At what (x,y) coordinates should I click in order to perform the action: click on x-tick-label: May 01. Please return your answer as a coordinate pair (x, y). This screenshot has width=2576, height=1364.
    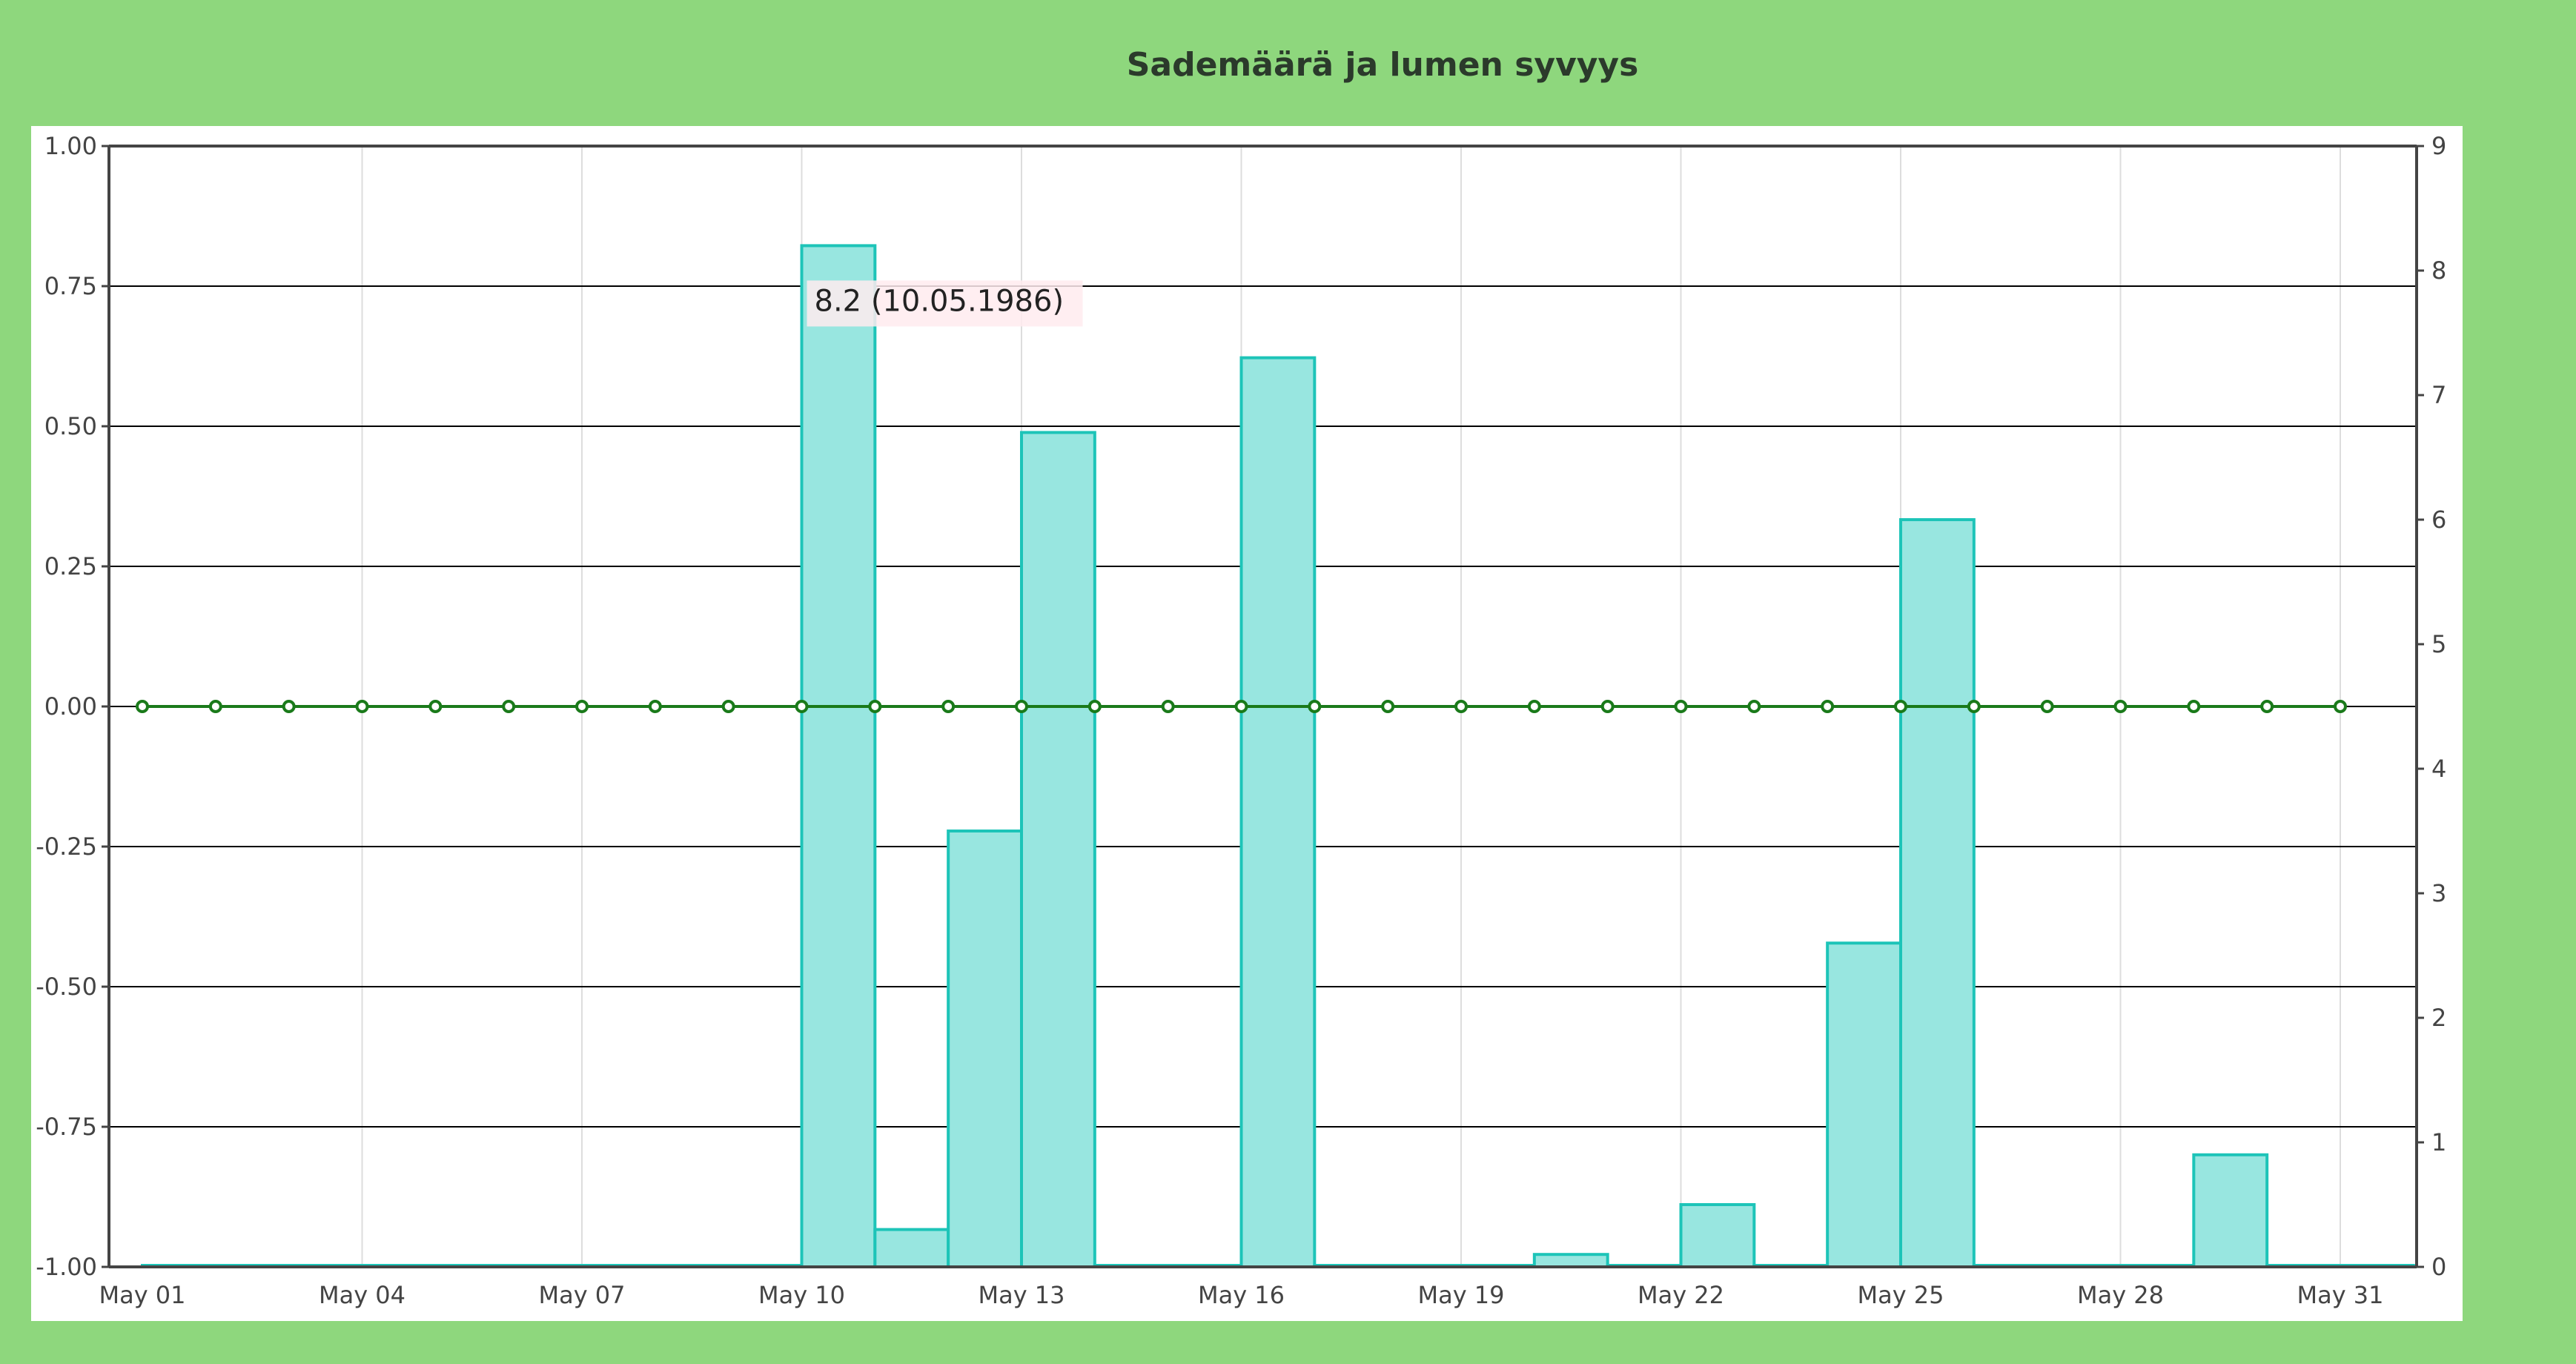
    Looking at the image, I should click on (142, 1295).